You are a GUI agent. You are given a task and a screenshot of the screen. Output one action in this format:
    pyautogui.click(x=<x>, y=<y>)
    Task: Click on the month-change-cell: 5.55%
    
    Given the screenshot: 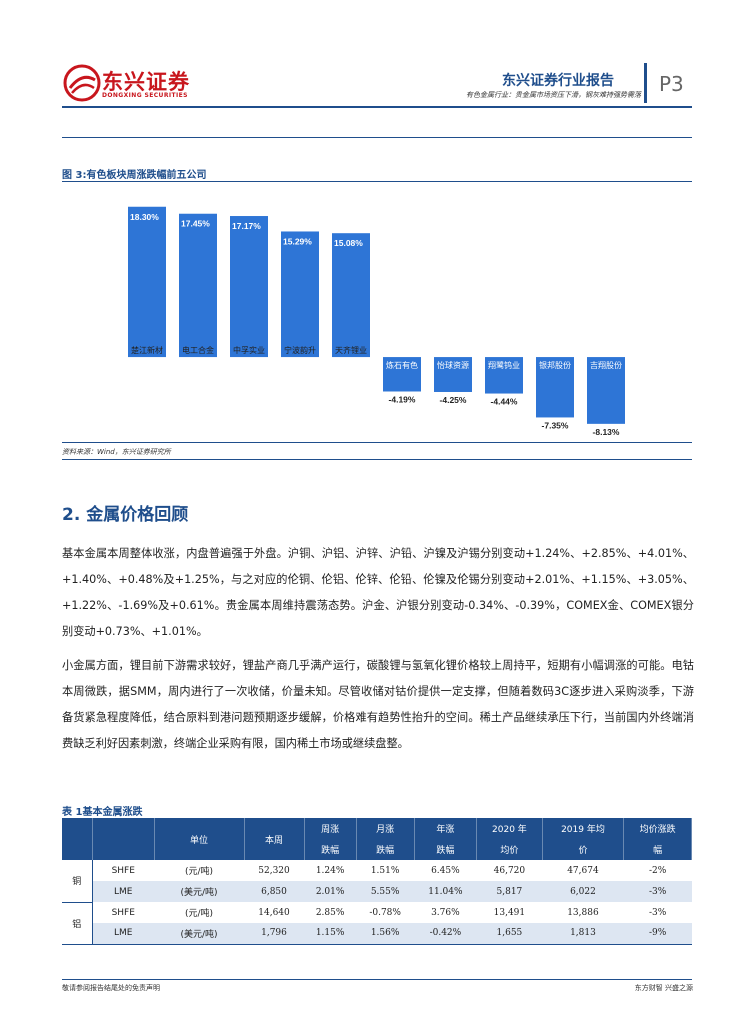 What is the action you would take?
    pyautogui.click(x=385, y=891)
    